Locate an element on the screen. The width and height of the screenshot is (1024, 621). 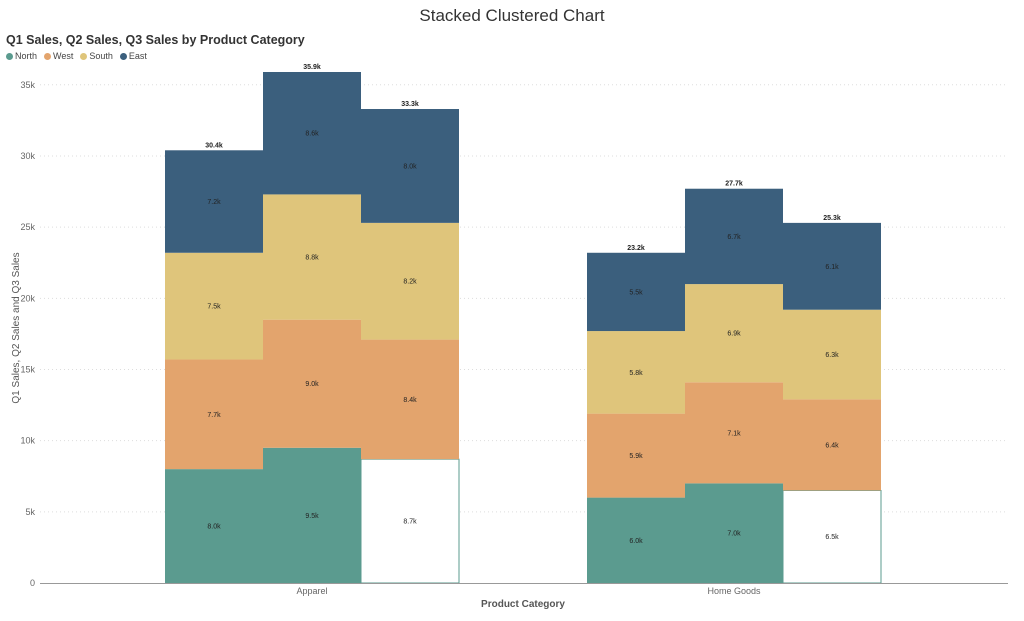
data-label: 7.1k is located at coordinates (734, 433).